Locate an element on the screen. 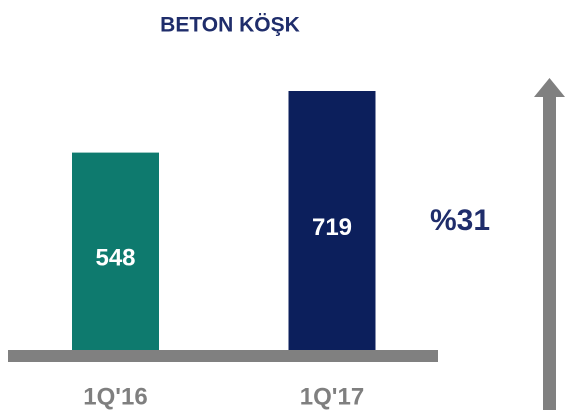  value-label: 548 is located at coordinates (115, 258).